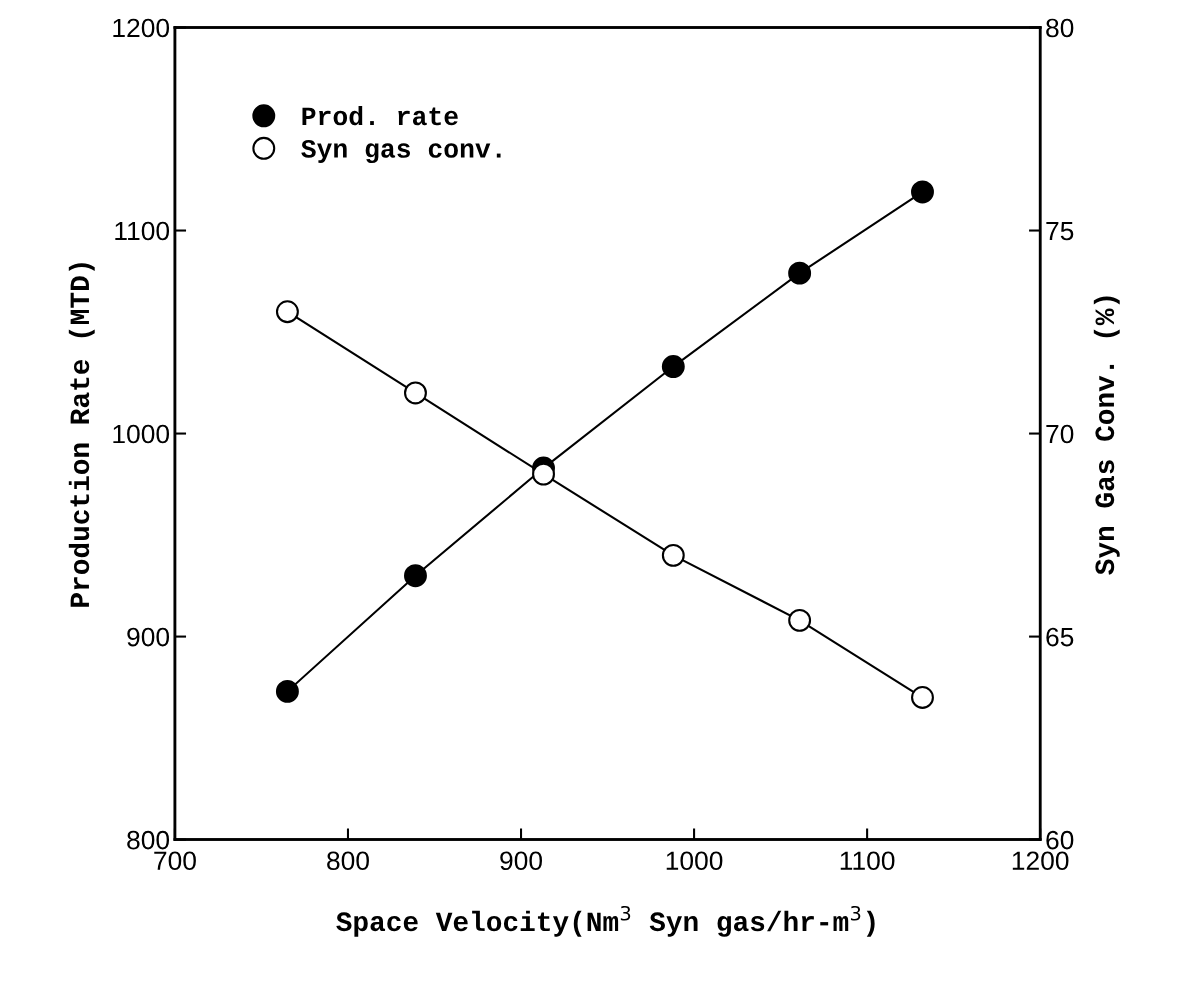 The width and height of the screenshot is (1182, 982). What do you see at coordinates (694, 861) in the screenshot?
I see `x-tick-label: 1000` at bounding box center [694, 861].